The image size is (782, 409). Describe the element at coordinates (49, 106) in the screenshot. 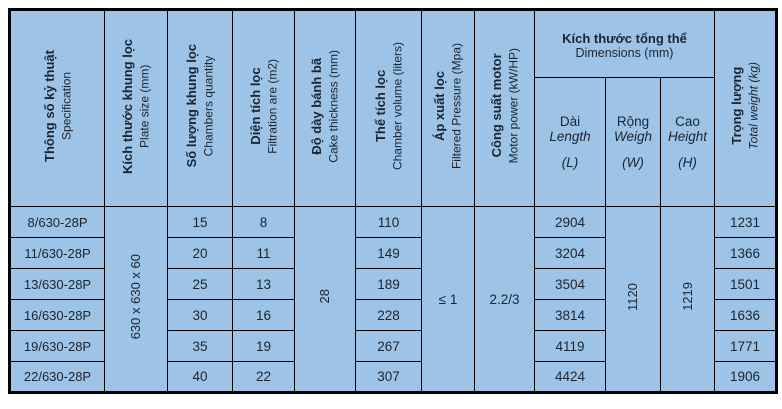

I see `header-specification-vi: Thông số kỷ thuật` at that location.